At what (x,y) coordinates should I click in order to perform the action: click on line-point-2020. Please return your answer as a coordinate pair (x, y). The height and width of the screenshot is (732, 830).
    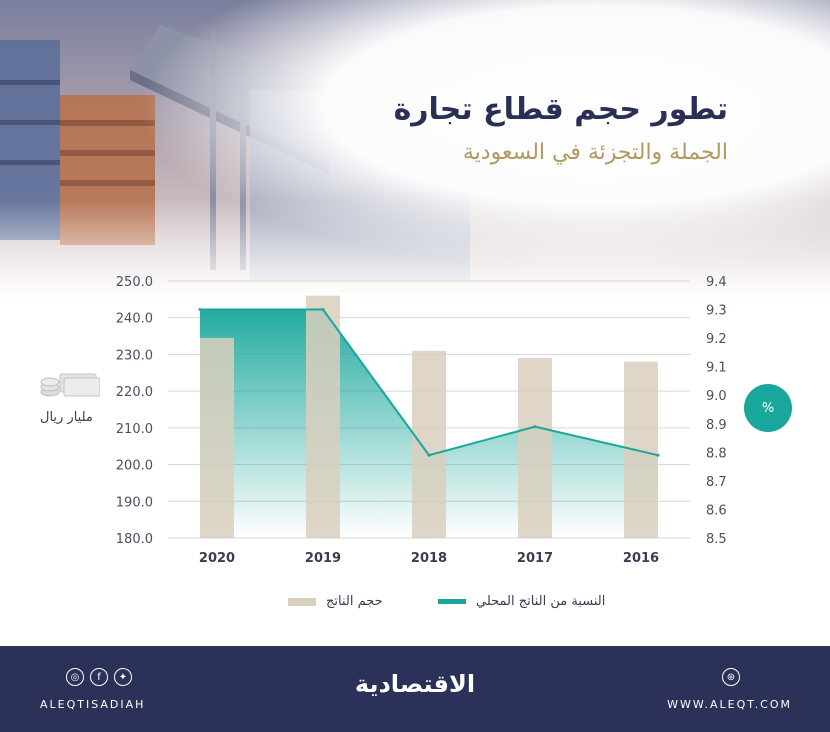
    Looking at the image, I should click on (200, 310).